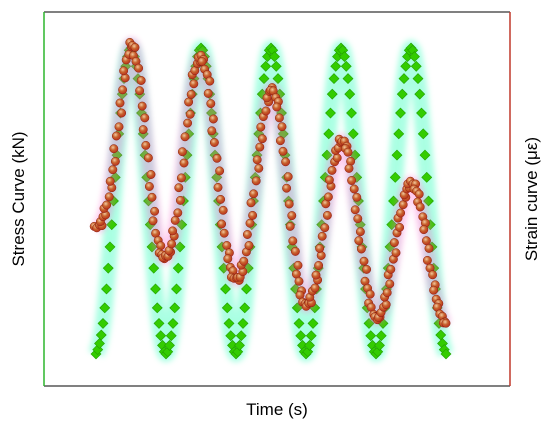  Describe the element at coordinates (18, 198) in the screenshot. I see `y-axis-left-label: Stress Curve (kN)` at that location.